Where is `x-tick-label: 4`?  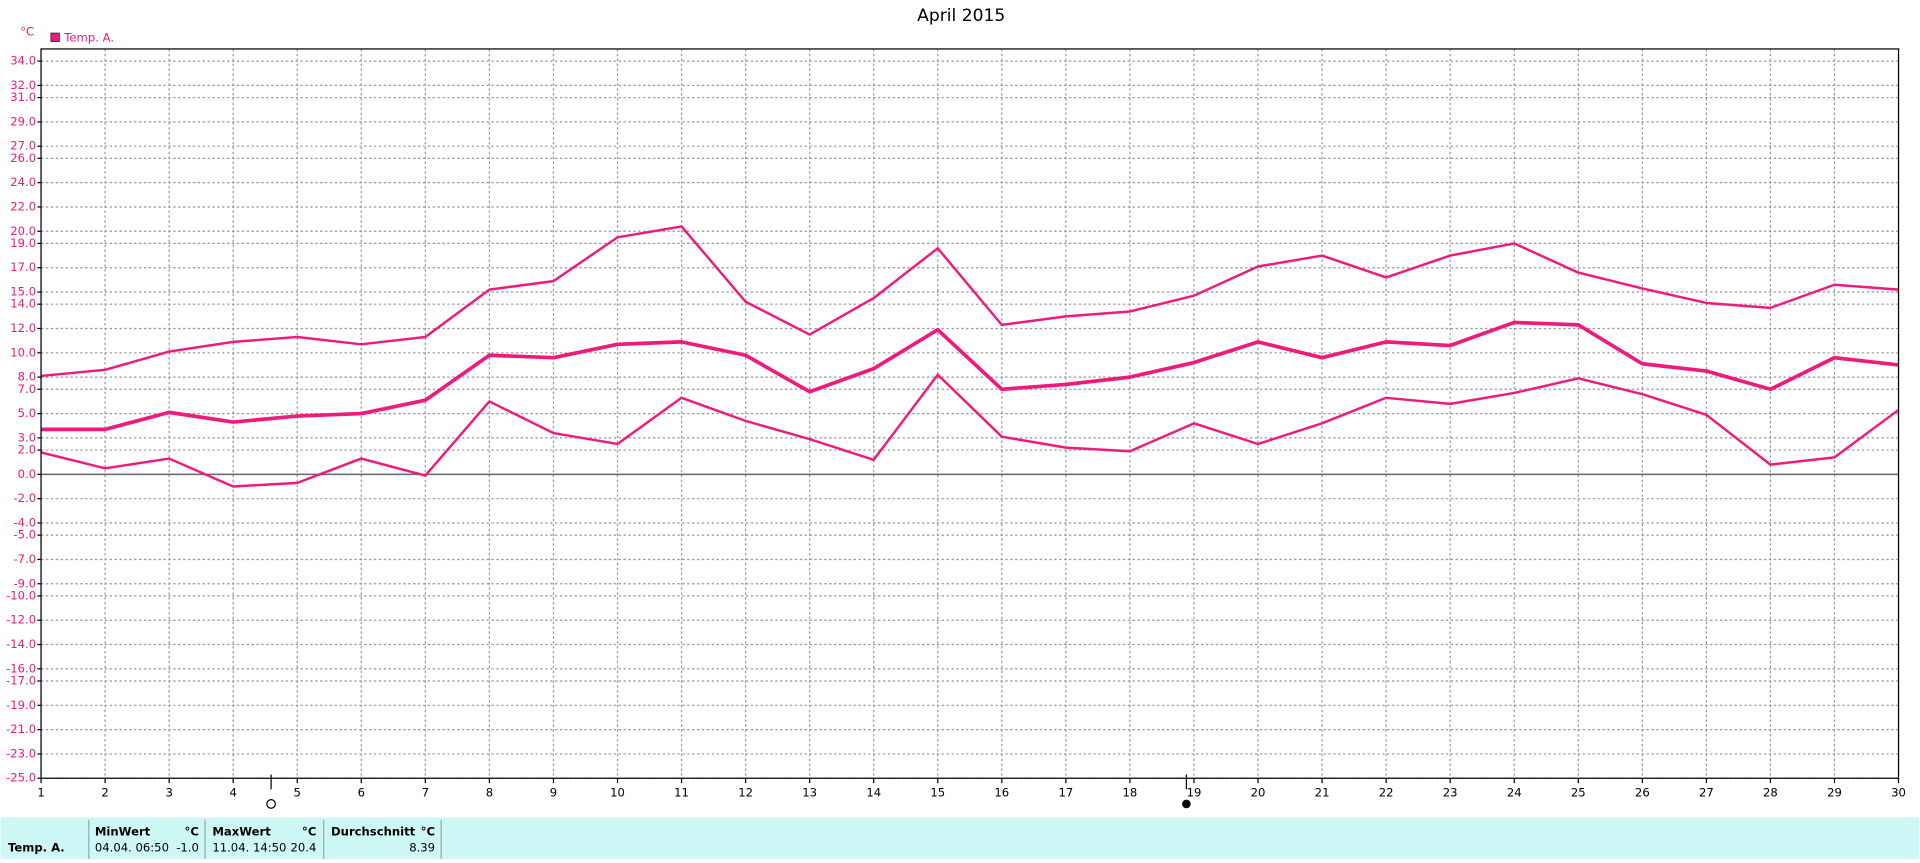 x-tick-label: 4 is located at coordinates (233, 792).